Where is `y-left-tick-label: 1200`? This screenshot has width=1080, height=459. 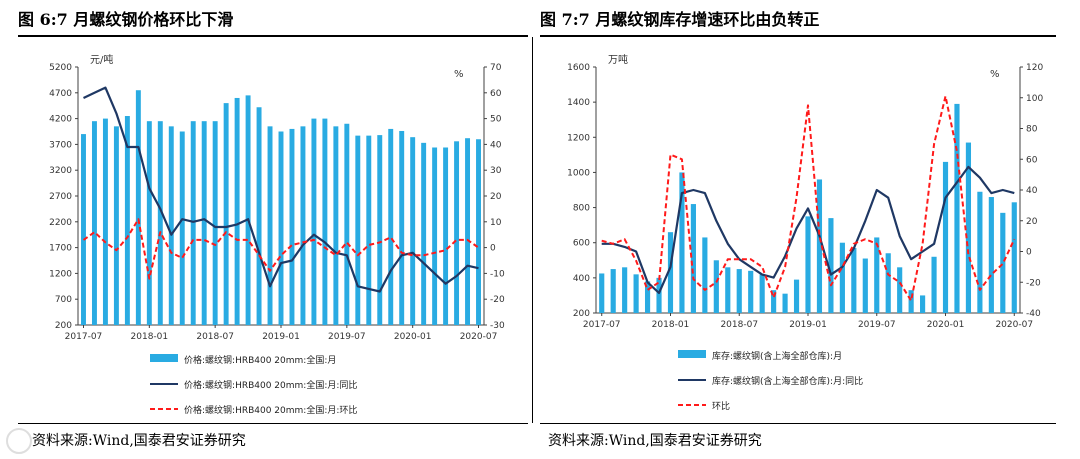 y-left-tick-label: 1200 is located at coordinates (578, 138).